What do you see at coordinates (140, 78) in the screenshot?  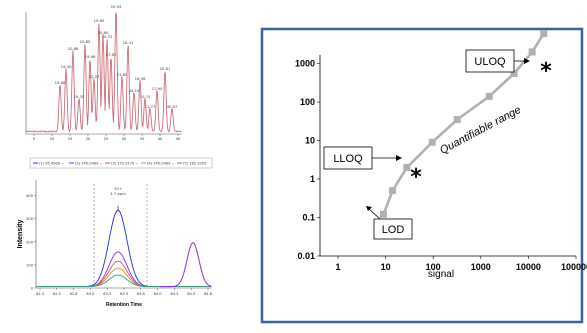 I see `tic-peak-label: 18.98` at bounding box center [140, 78].